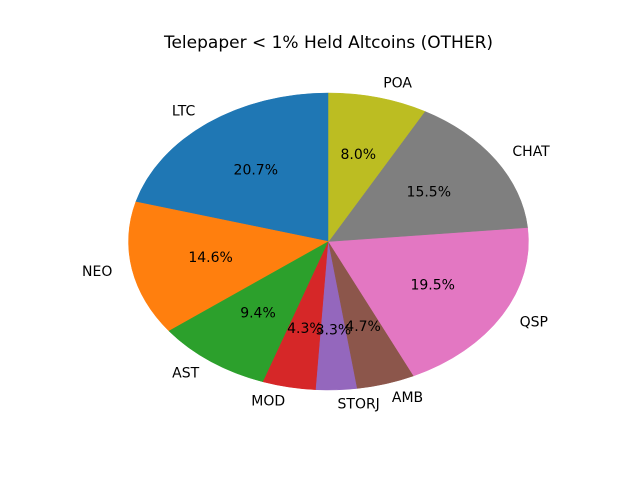 The width and height of the screenshot is (640, 480). What do you see at coordinates (363, 327) in the screenshot?
I see `slice-pct-amb: 4.7%` at bounding box center [363, 327].